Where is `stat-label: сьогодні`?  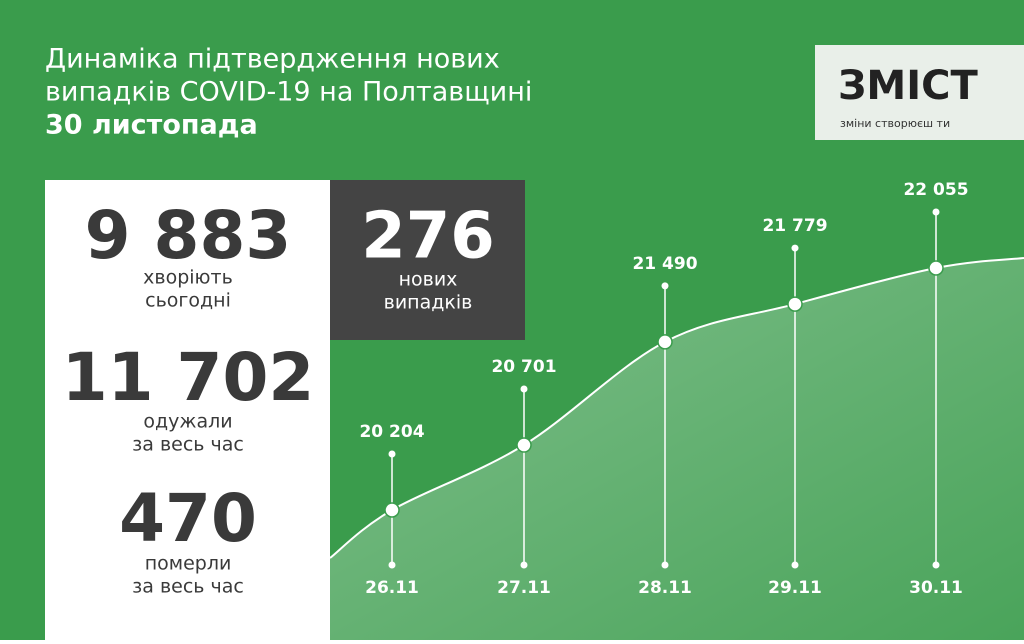
stat-label: сьогодні is located at coordinates (188, 301).